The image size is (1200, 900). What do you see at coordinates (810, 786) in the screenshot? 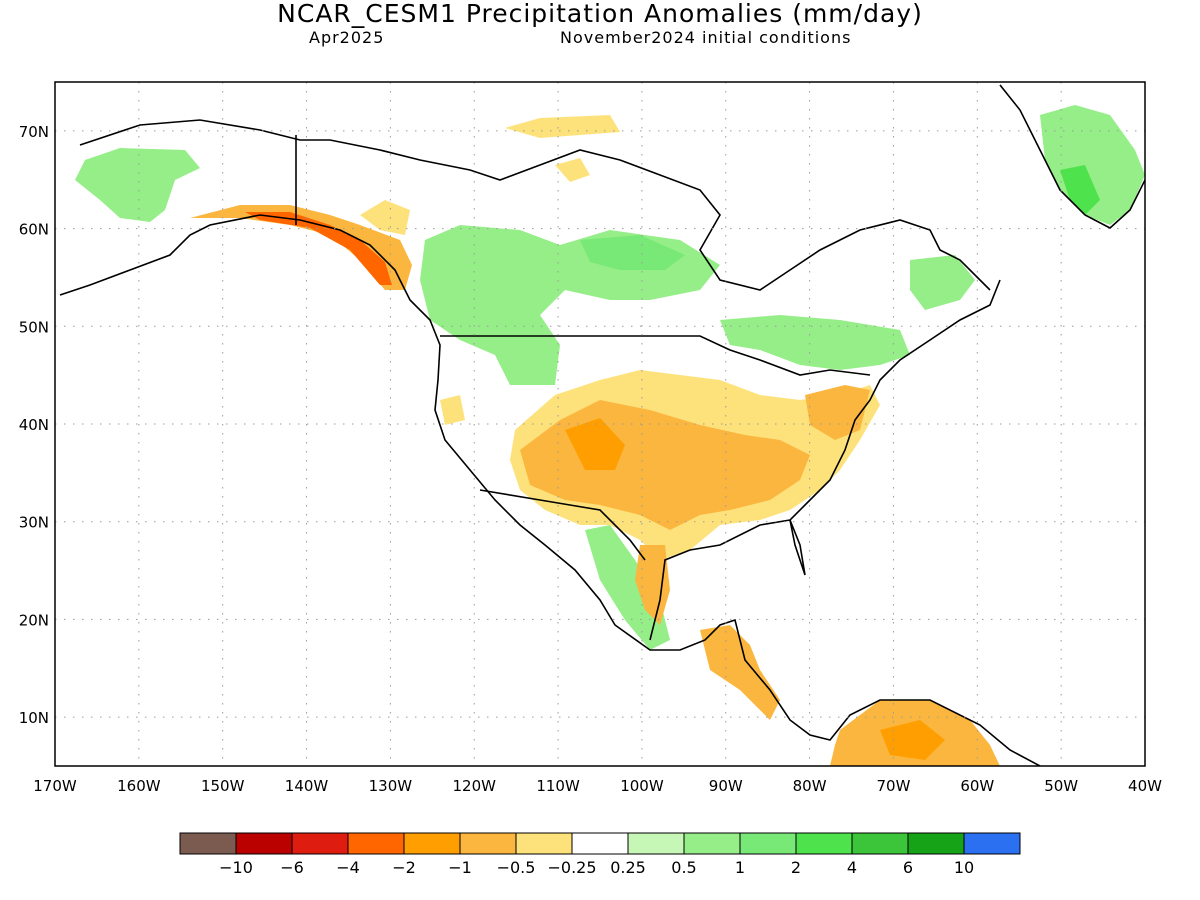
I see `longitude-label: 80W` at bounding box center [810, 786].